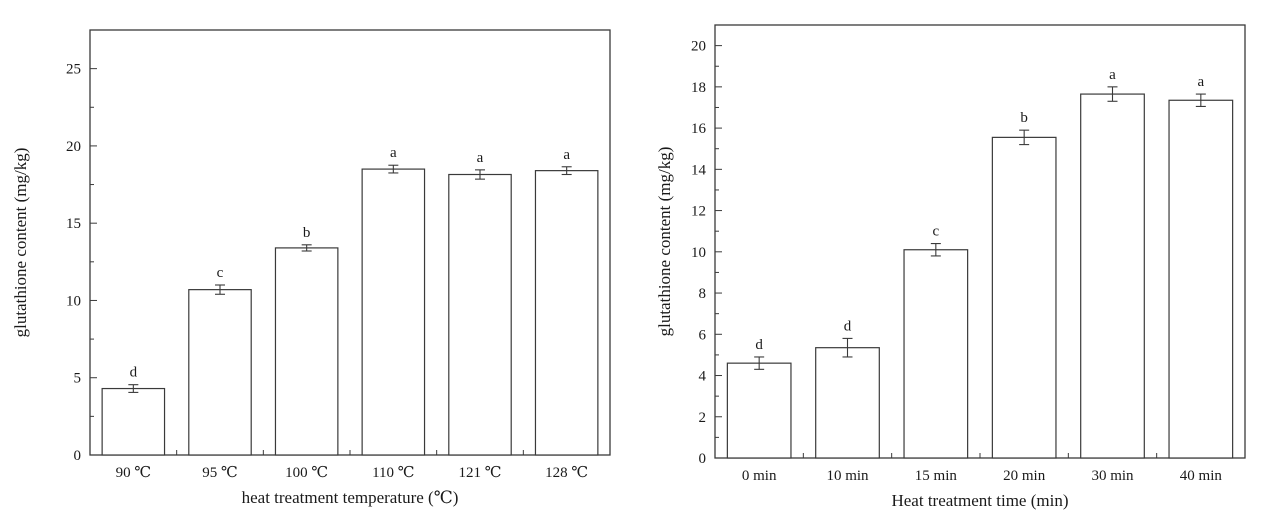  I want to click on x-tick-label: 100 ℃, so click(306, 473).